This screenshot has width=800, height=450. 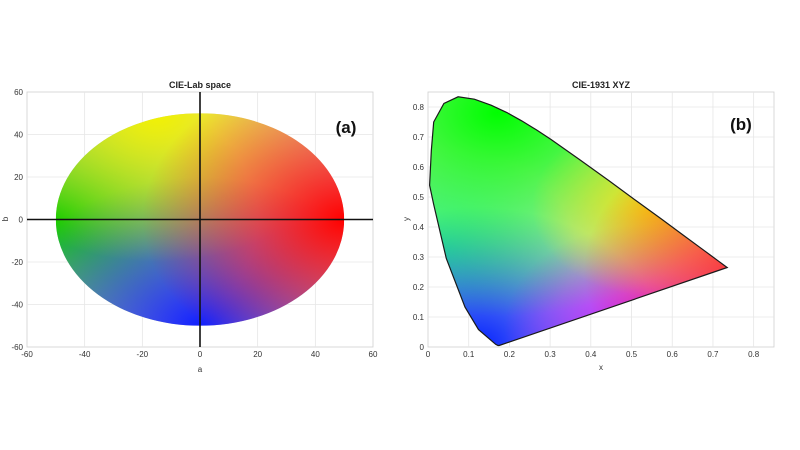 I want to click on x-axis-label: a, so click(x=200, y=369).